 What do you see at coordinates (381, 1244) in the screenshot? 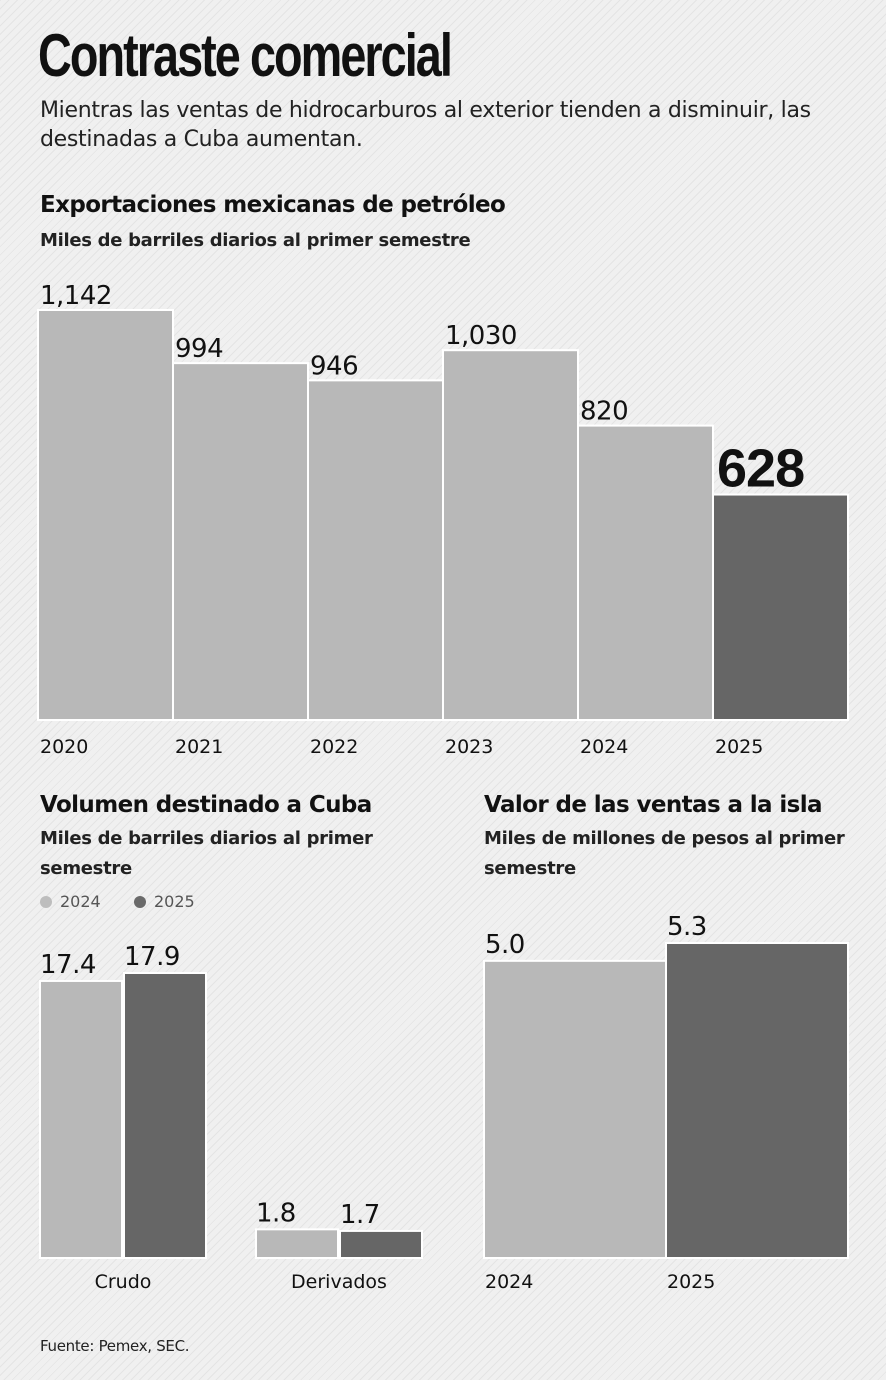
I see `cuba-volume-bar-derivados-2025` at bounding box center [381, 1244].